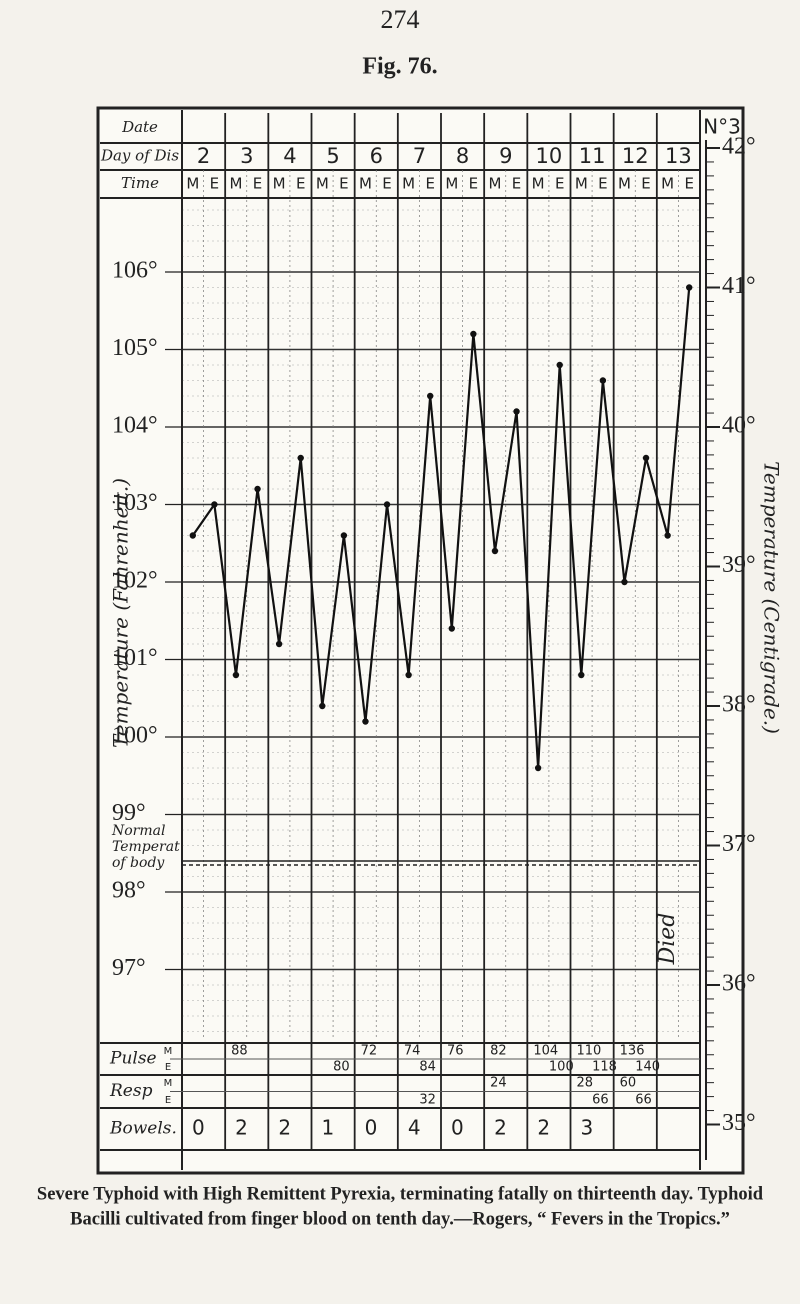 This screenshot has height=1304, width=800. What do you see at coordinates (739, 565) in the screenshot?
I see `centigrade-tick: 39°` at bounding box center [739, 565].